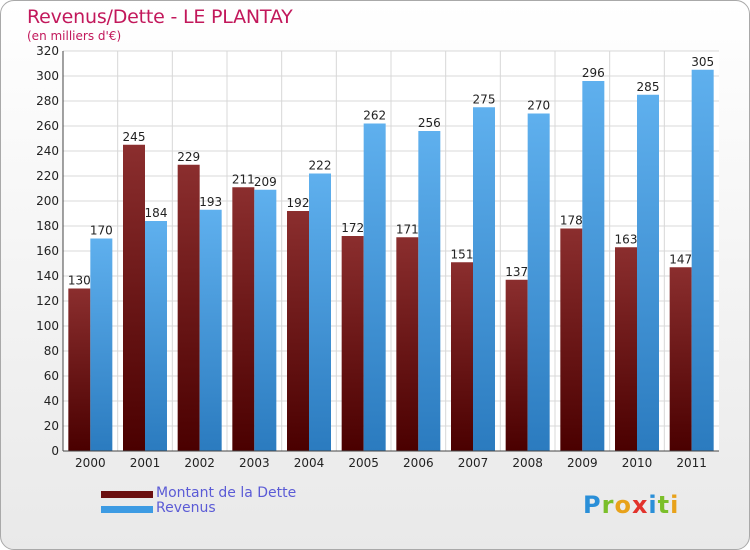 The height and width of the screenshot is (550, 750). I want to click on legend-label-revenus: Revenus, so click(186, 508).